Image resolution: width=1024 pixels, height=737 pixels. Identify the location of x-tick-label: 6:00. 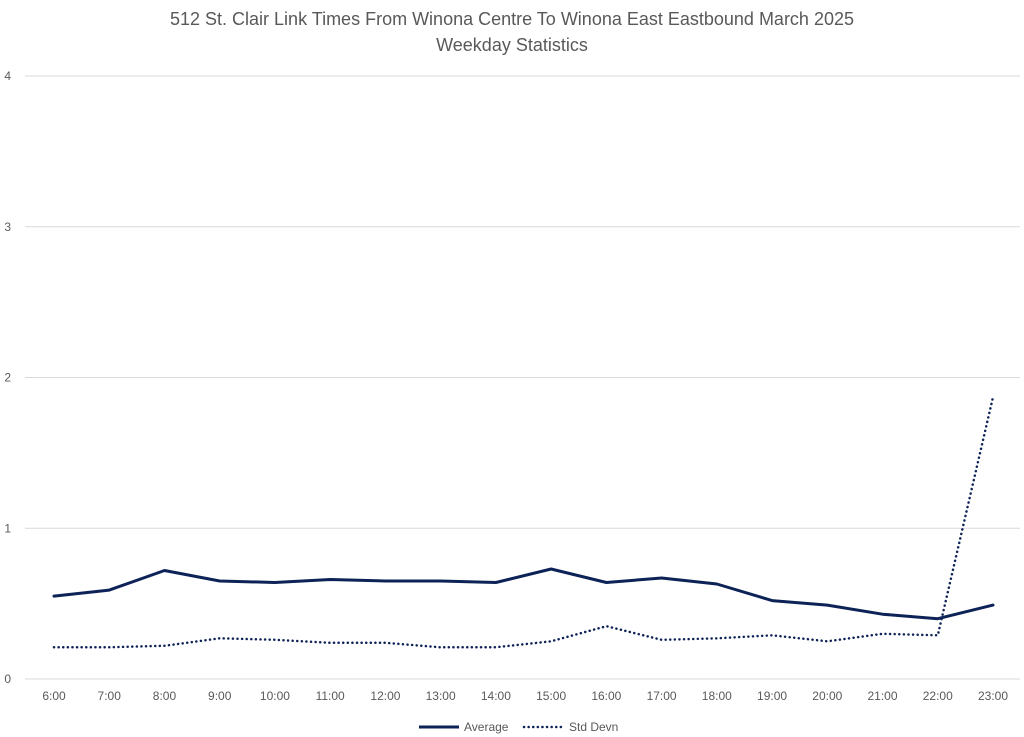
(54, 696).